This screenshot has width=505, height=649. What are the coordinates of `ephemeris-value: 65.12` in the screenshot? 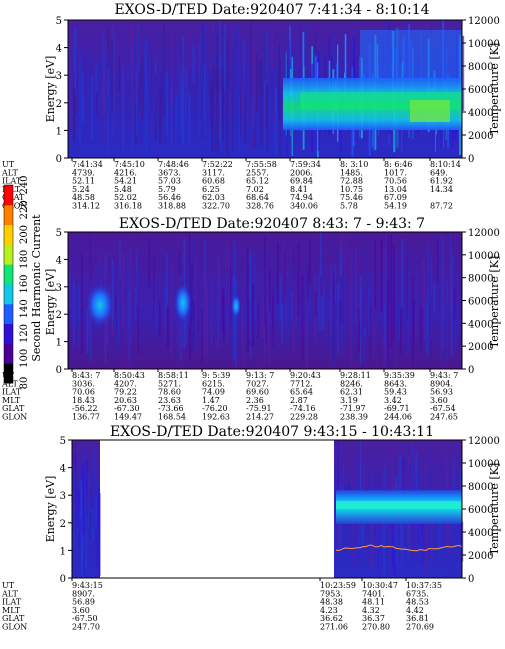 It's located at (257, 181).